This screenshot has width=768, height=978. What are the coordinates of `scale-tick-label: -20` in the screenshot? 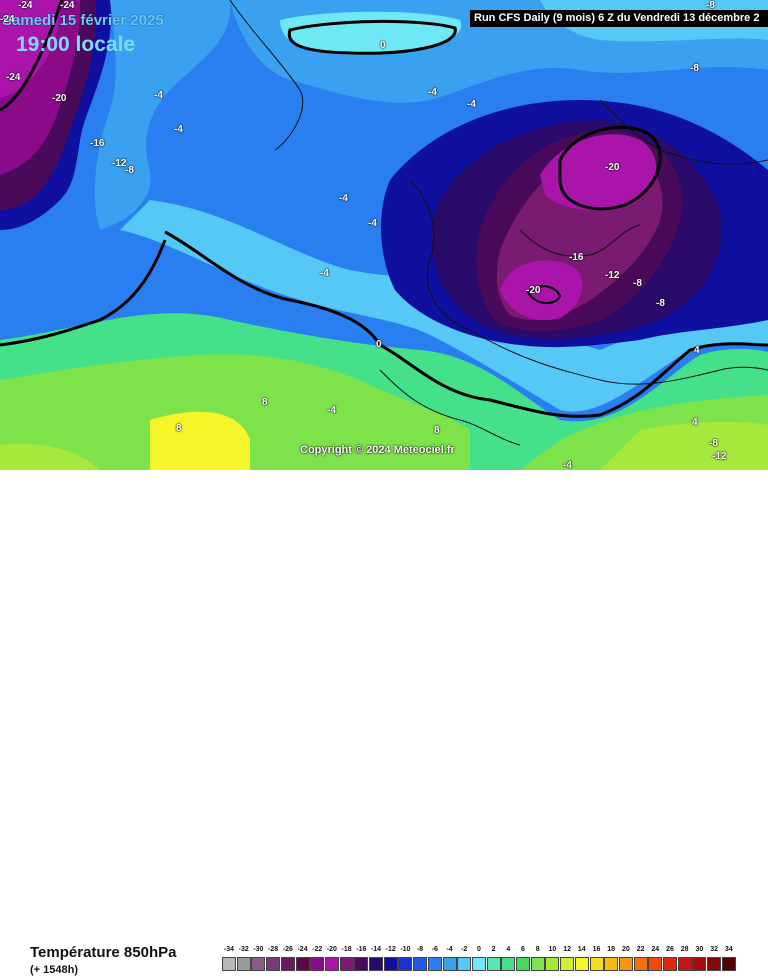 It's located at (331, 949).